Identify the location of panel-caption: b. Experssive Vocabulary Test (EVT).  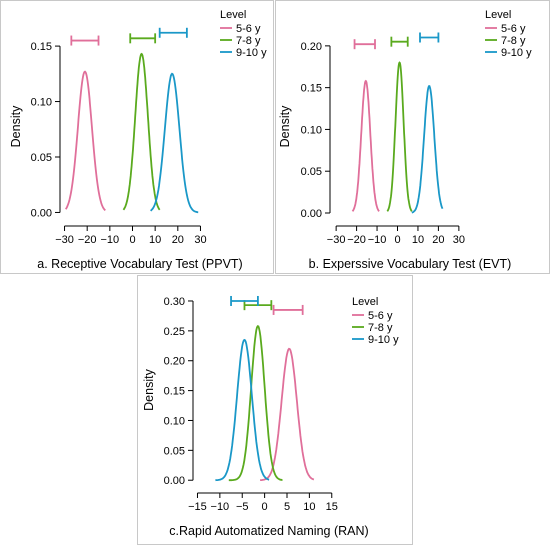
(410, 264).